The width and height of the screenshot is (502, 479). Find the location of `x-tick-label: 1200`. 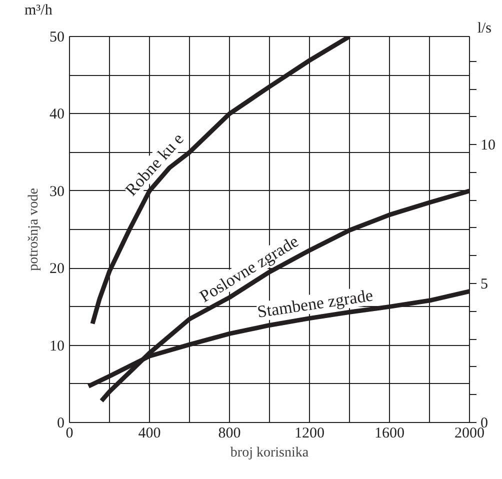

x-tick-label: 1200 is located at coordinates (309, 434).